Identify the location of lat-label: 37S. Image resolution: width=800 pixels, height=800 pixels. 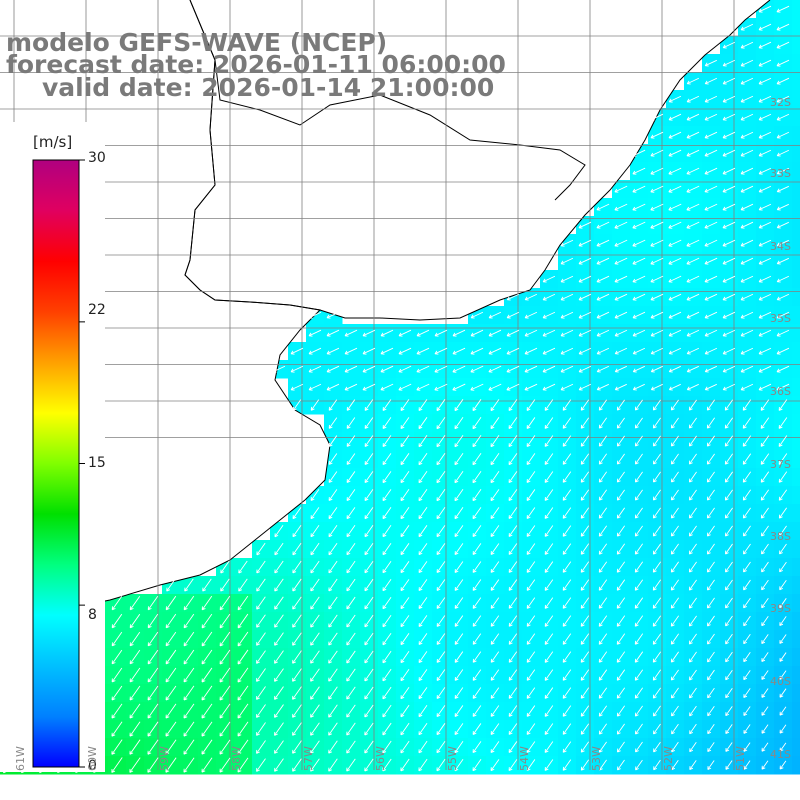
(780, 464).